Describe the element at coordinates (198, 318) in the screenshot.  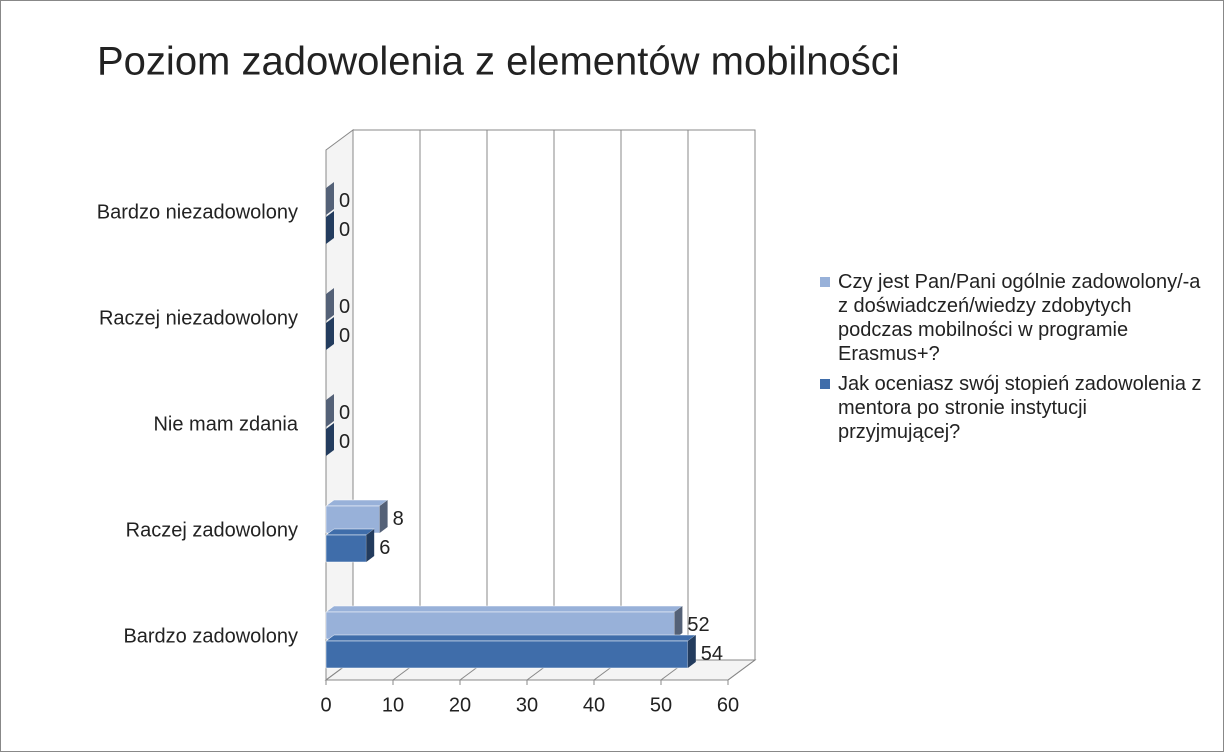
I see `y-tick-label: Raczej niezadowolony` at that location.